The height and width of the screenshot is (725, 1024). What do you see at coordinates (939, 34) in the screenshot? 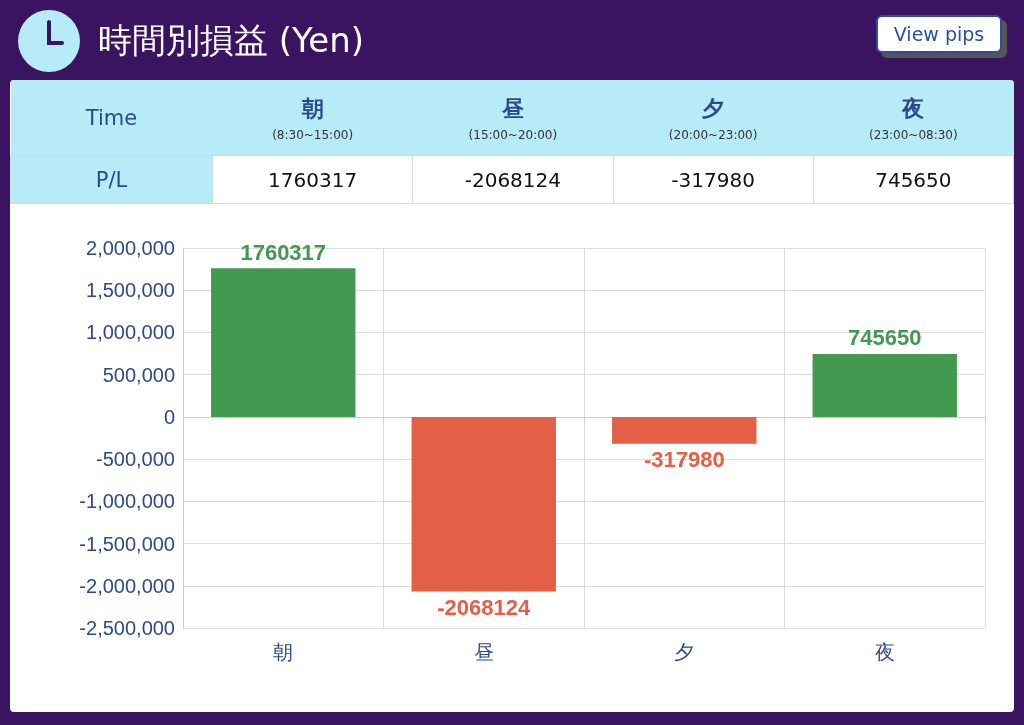
I see `text: View pips` at bounding box center [939, 34].